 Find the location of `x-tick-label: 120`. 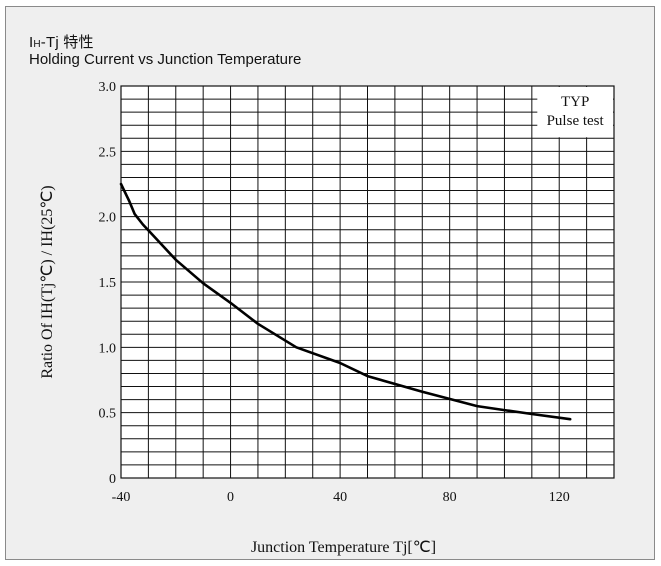

x-tick-label: 120 is located at coordinates (559, 497).